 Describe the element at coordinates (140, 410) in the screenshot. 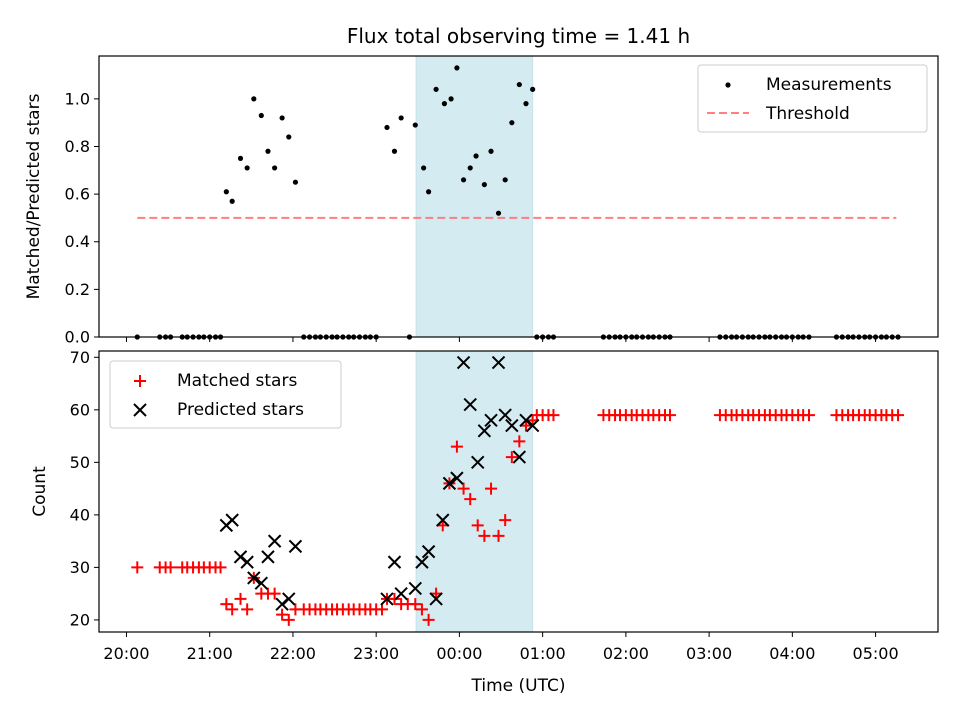

I see `legend-predicted-marker` at that location.